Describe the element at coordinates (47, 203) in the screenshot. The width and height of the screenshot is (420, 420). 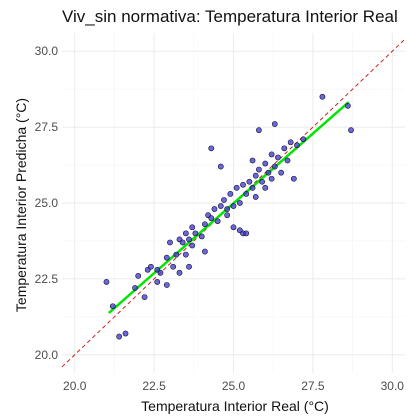
I see `y-tick-label: 25.0` at that location.